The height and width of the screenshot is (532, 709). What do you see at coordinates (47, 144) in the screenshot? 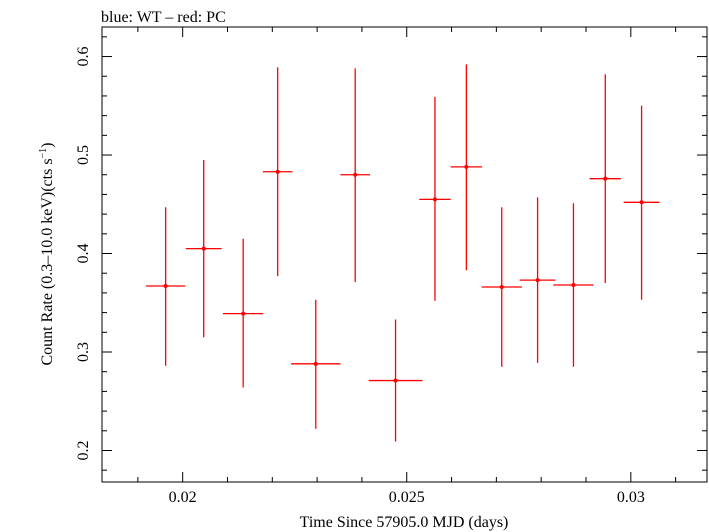
I see `y-axis-label-close: )` at bounding box center [47, 144].